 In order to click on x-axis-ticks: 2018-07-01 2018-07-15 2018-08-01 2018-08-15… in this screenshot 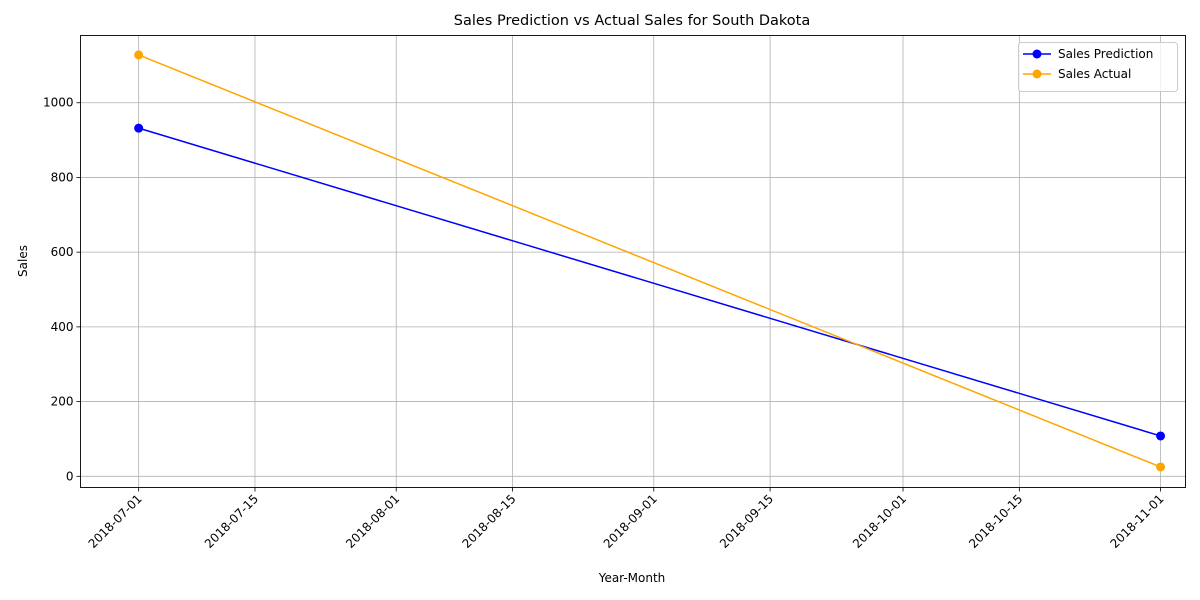, I will do `click(626, 519)`.